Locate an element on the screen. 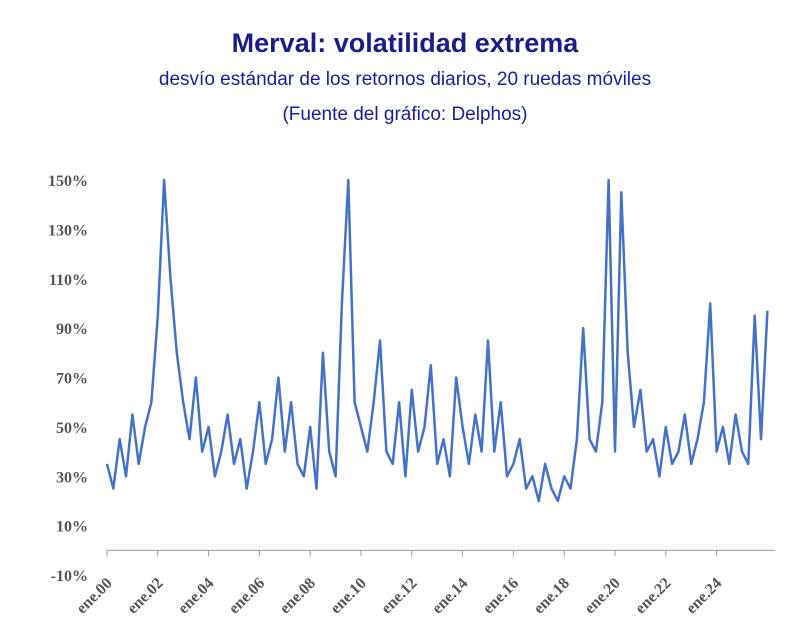 Image resolution: width=800 pixels, height=628 pixels. x-tick-label: ene.14 is located at coordinates (450, 596).